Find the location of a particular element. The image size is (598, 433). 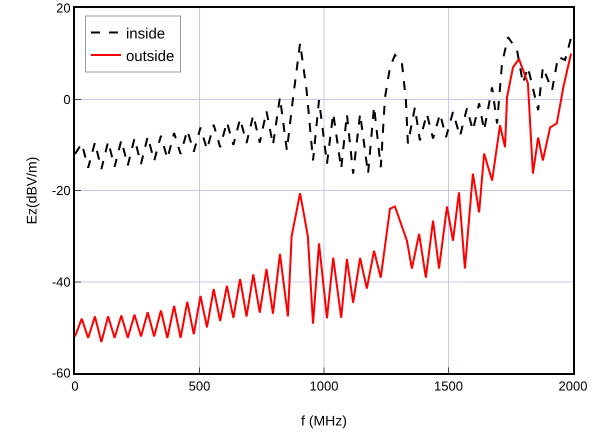

y-tick-label: -40 is located at coordinates (61, 282).